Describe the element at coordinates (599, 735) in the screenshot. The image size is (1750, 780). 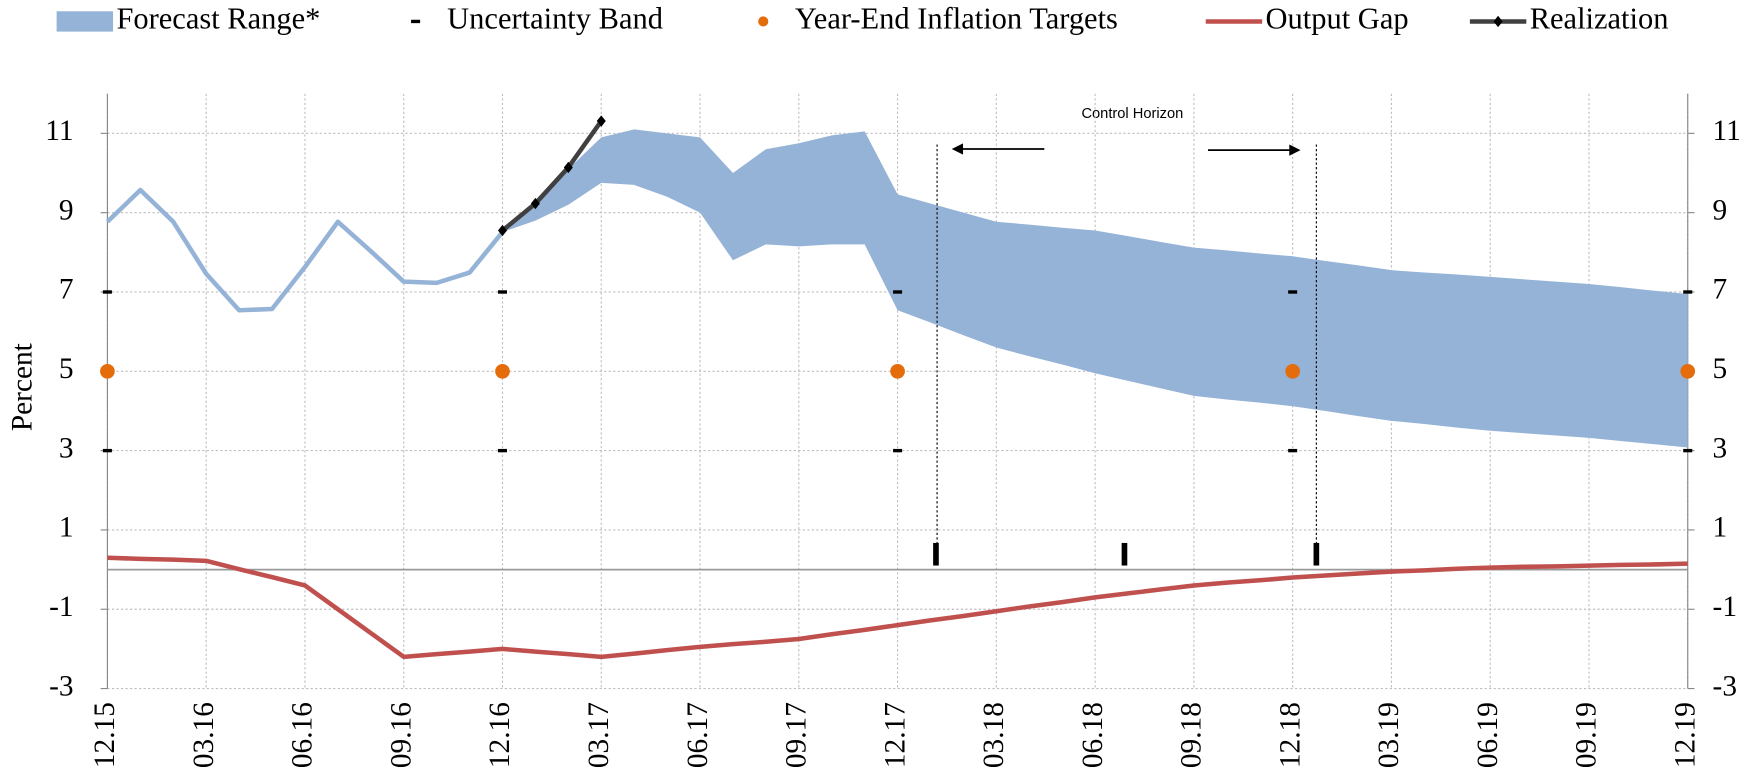
I see `x-tick-label: 03.17` at that location.